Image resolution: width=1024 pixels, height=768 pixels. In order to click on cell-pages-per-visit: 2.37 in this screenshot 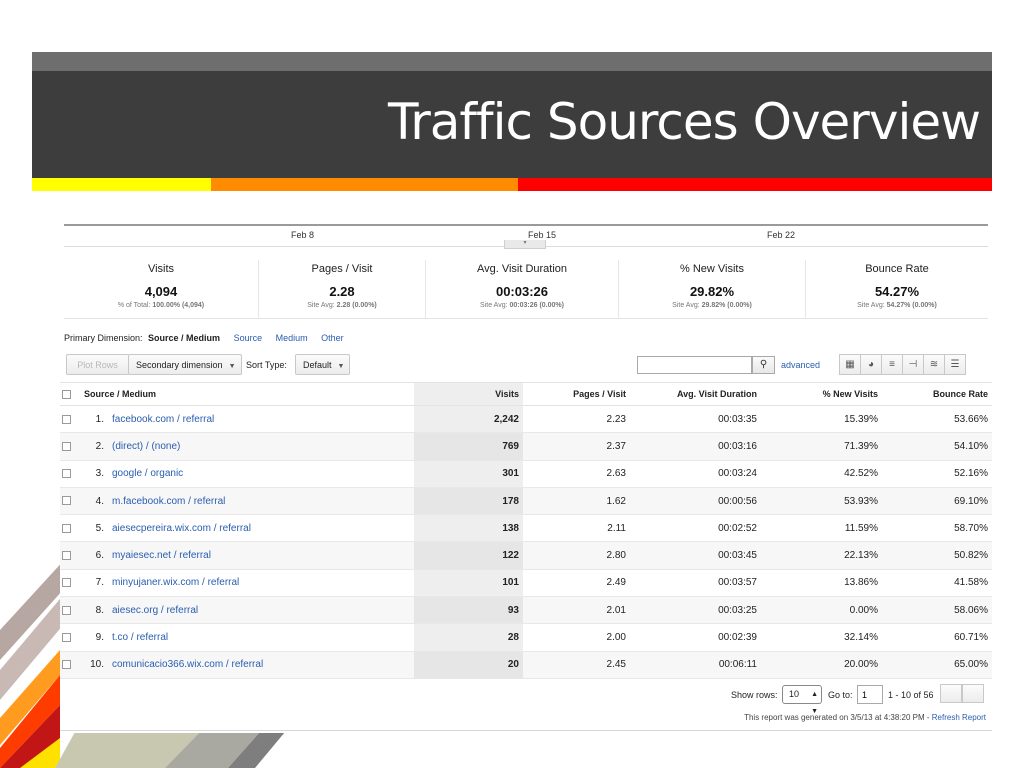, I will do `click(576, 446)`.